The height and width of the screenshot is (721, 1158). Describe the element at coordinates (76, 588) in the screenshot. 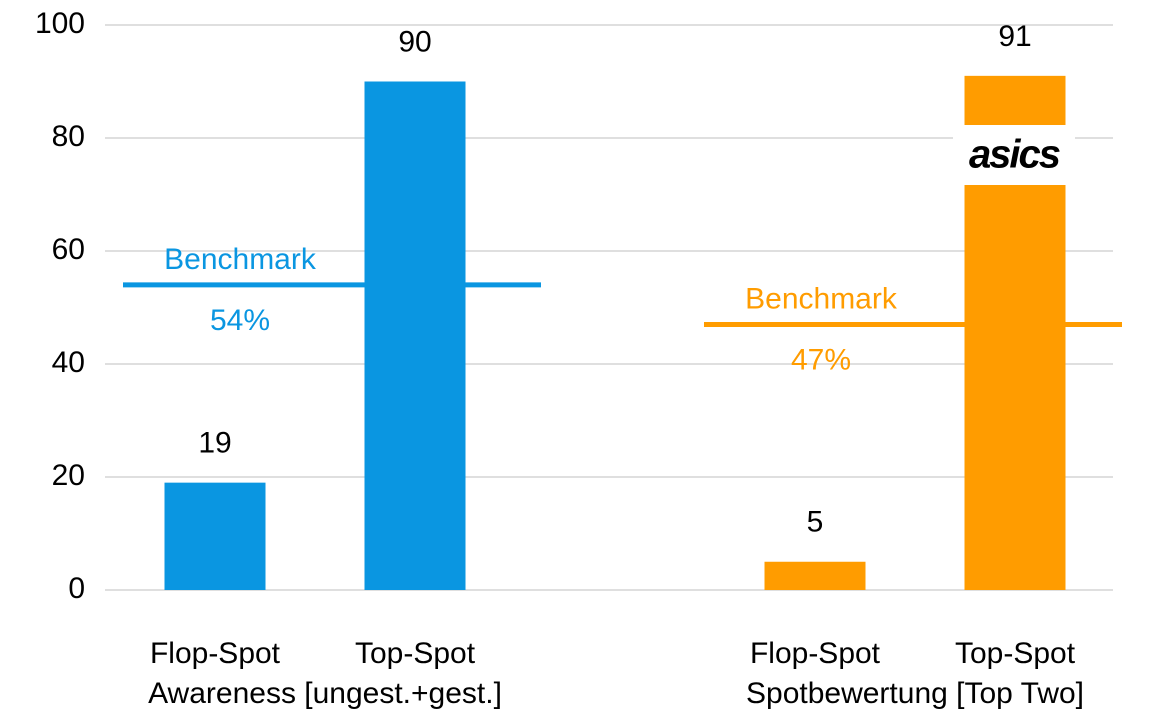

I see `y-tick-label: 0` at that location.